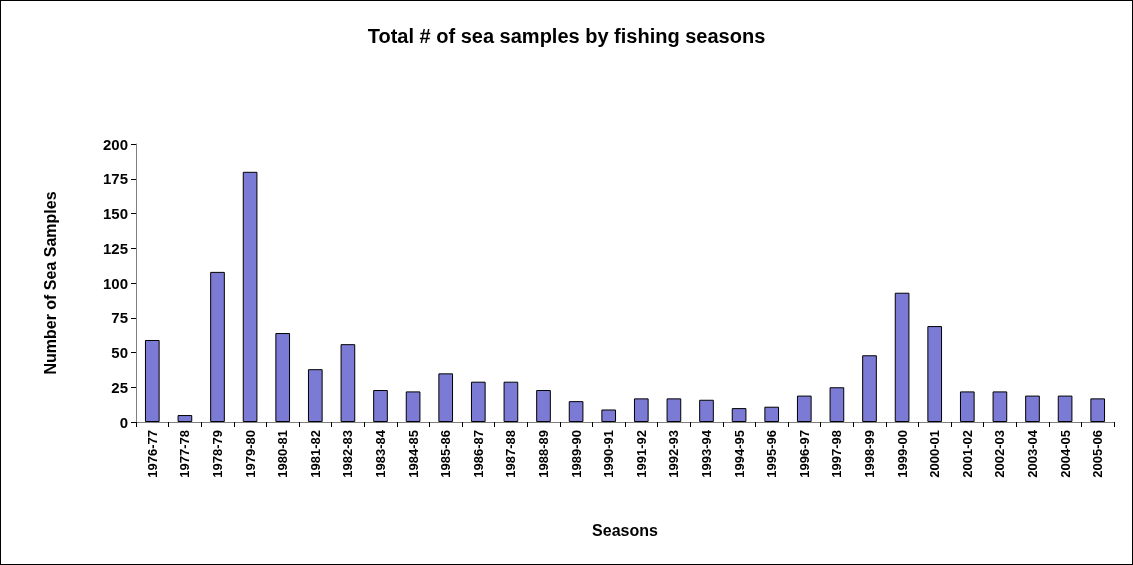 This screenshot has width=1133, height=565. Describe the element at coordinates (869, 454) in the screenshot. I see `x-tick-label: 1998-99` at that location.